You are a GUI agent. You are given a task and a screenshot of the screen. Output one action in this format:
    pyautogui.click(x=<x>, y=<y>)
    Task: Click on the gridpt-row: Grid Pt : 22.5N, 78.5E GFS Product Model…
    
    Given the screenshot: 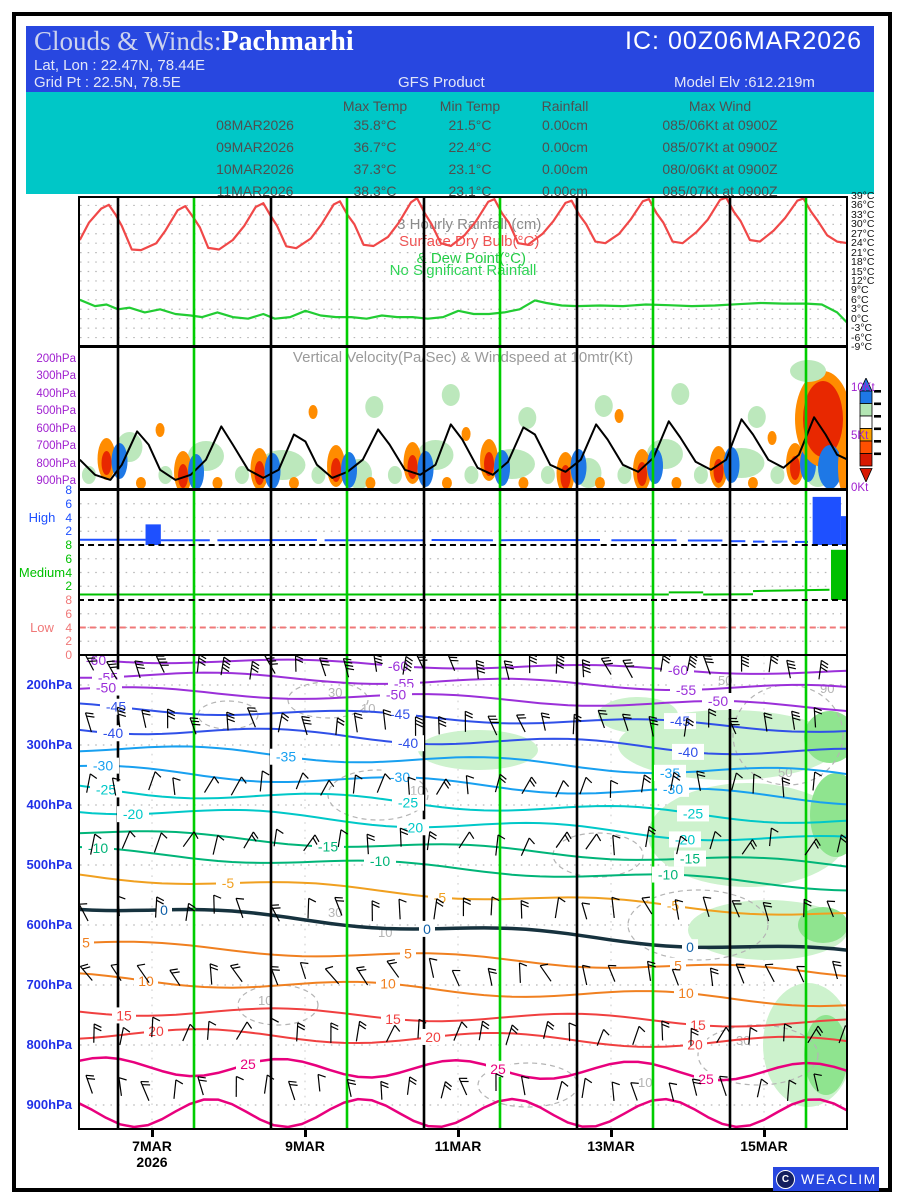 What is the action you would take?
    pyautogui.click(x=450, y=82)
    